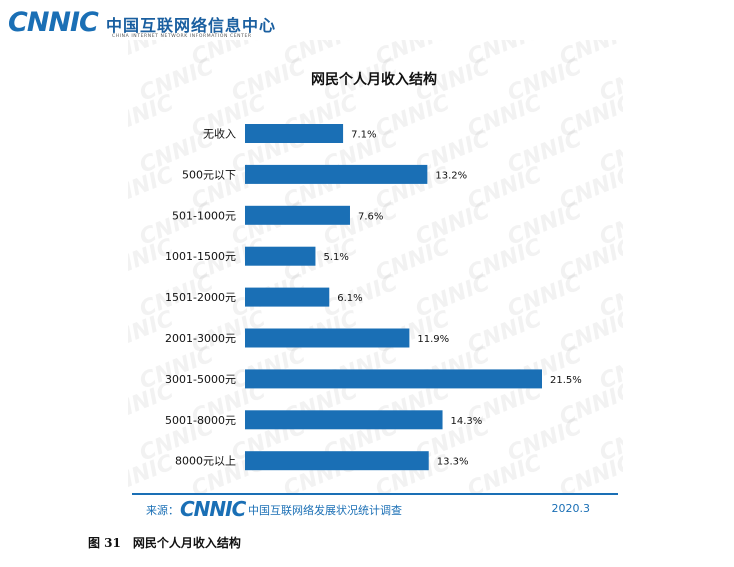 The height and width of the screenshot is (567, 734). I want to click on source-label: 来源：, so click(162, 510).